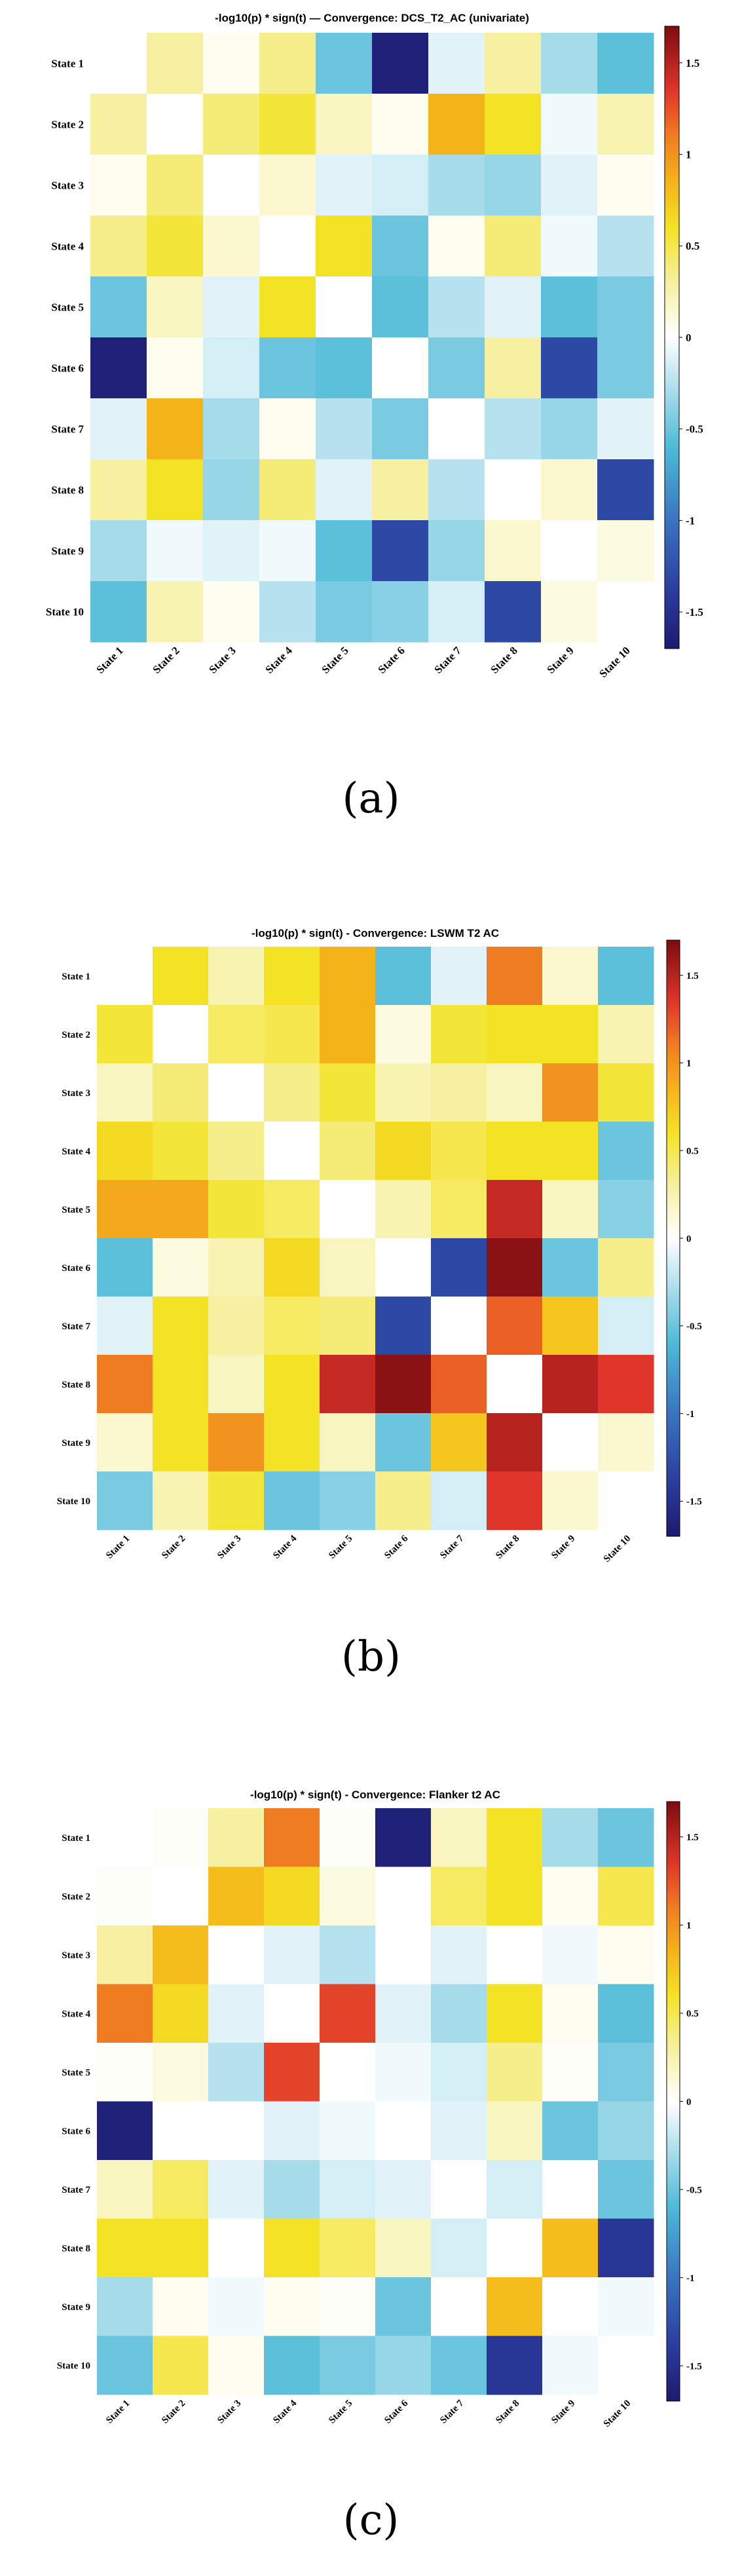  What do you see at coordinates (452, 1547) in the screenshot?
I see `x-tick-label: State 7` at bounding box center [452, 1547].